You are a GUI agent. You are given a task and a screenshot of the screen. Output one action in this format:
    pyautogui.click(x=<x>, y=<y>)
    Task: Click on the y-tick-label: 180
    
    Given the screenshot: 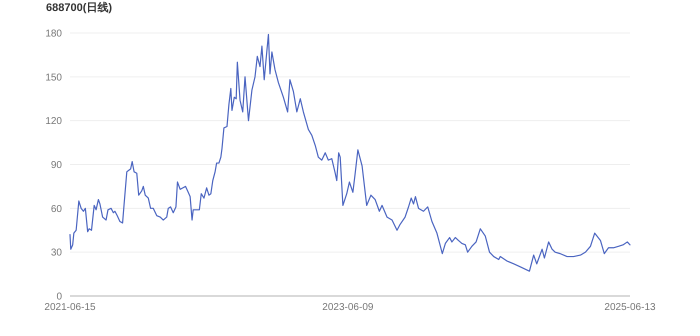 What is the action you would take?
    pyautogui.click(x=53, y=34)
    